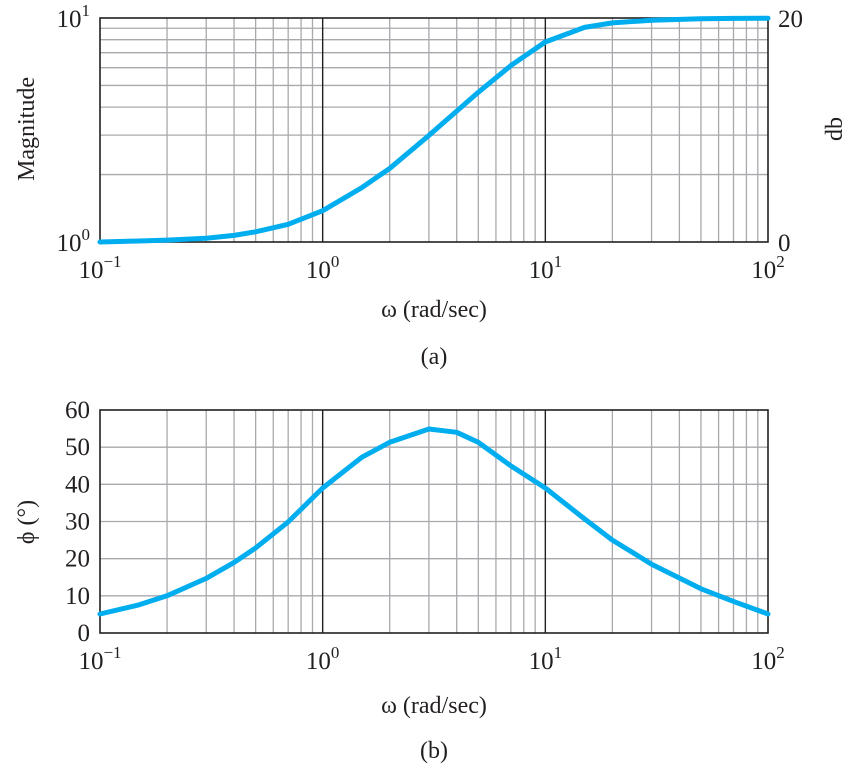  I want to click on y-tick-label: 50, so click(77, 447).